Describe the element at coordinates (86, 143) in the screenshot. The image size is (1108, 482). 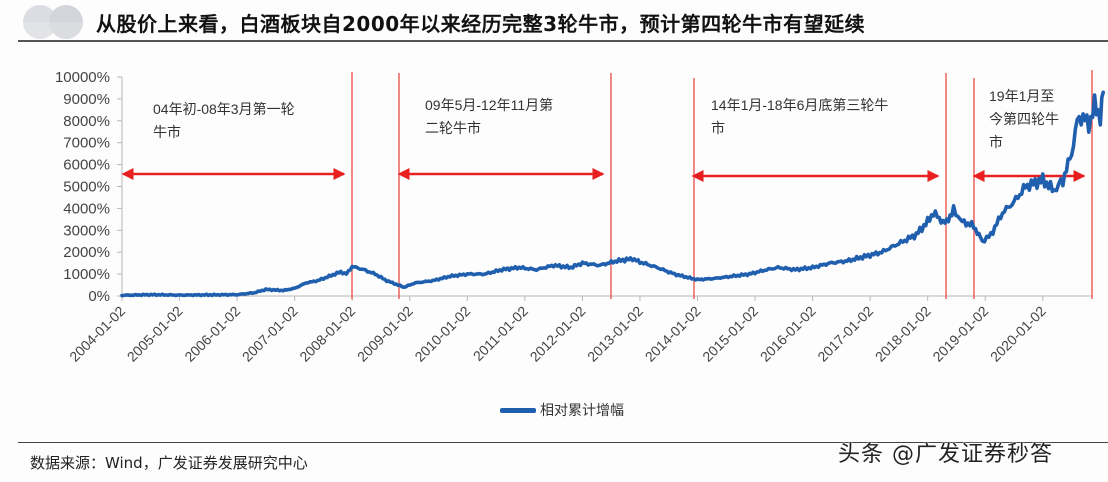
I see `y-tick-label: 7000%` at that location.